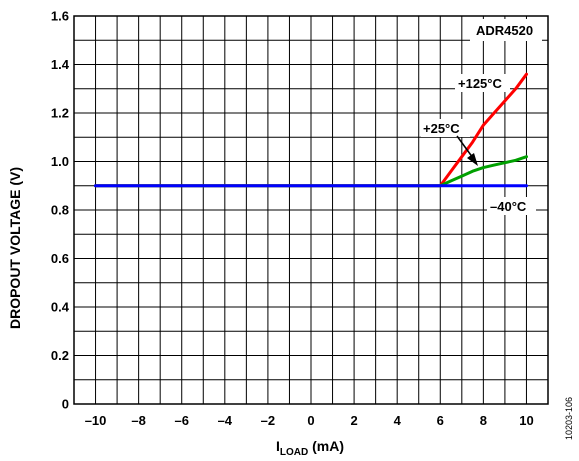  I want to click on callout-arrowhead, so click(472, 159).